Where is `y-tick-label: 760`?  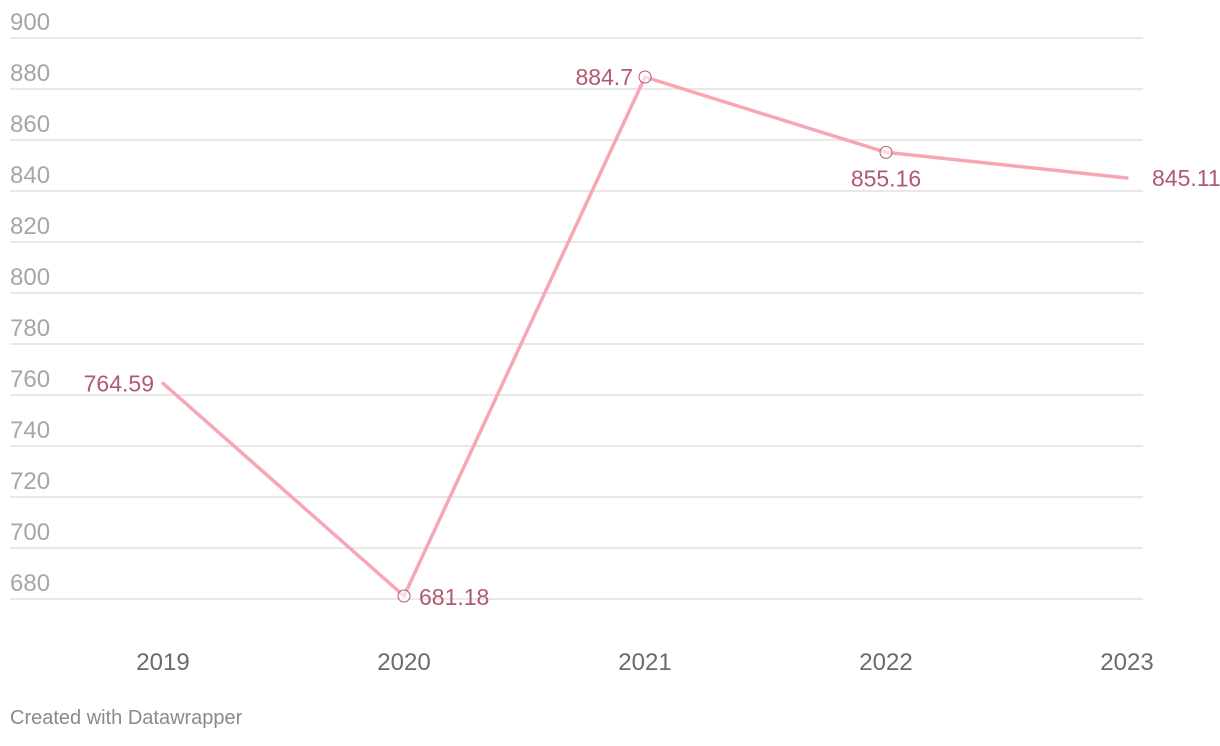 y-tick-label: 760 is located at coordinates (30, 379).